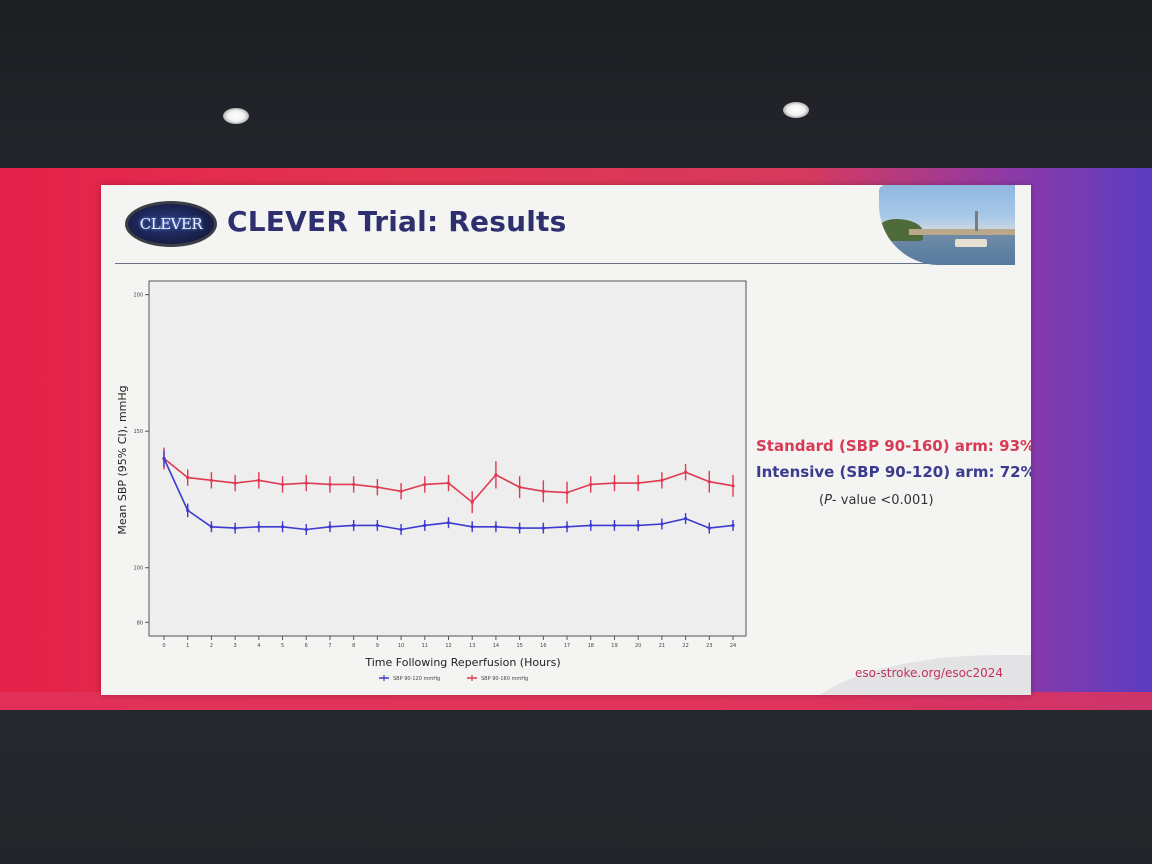 Image resolution: width=1152 pixels, height=864 pixels. I want to click on city-photo-image, so click(947, 225).